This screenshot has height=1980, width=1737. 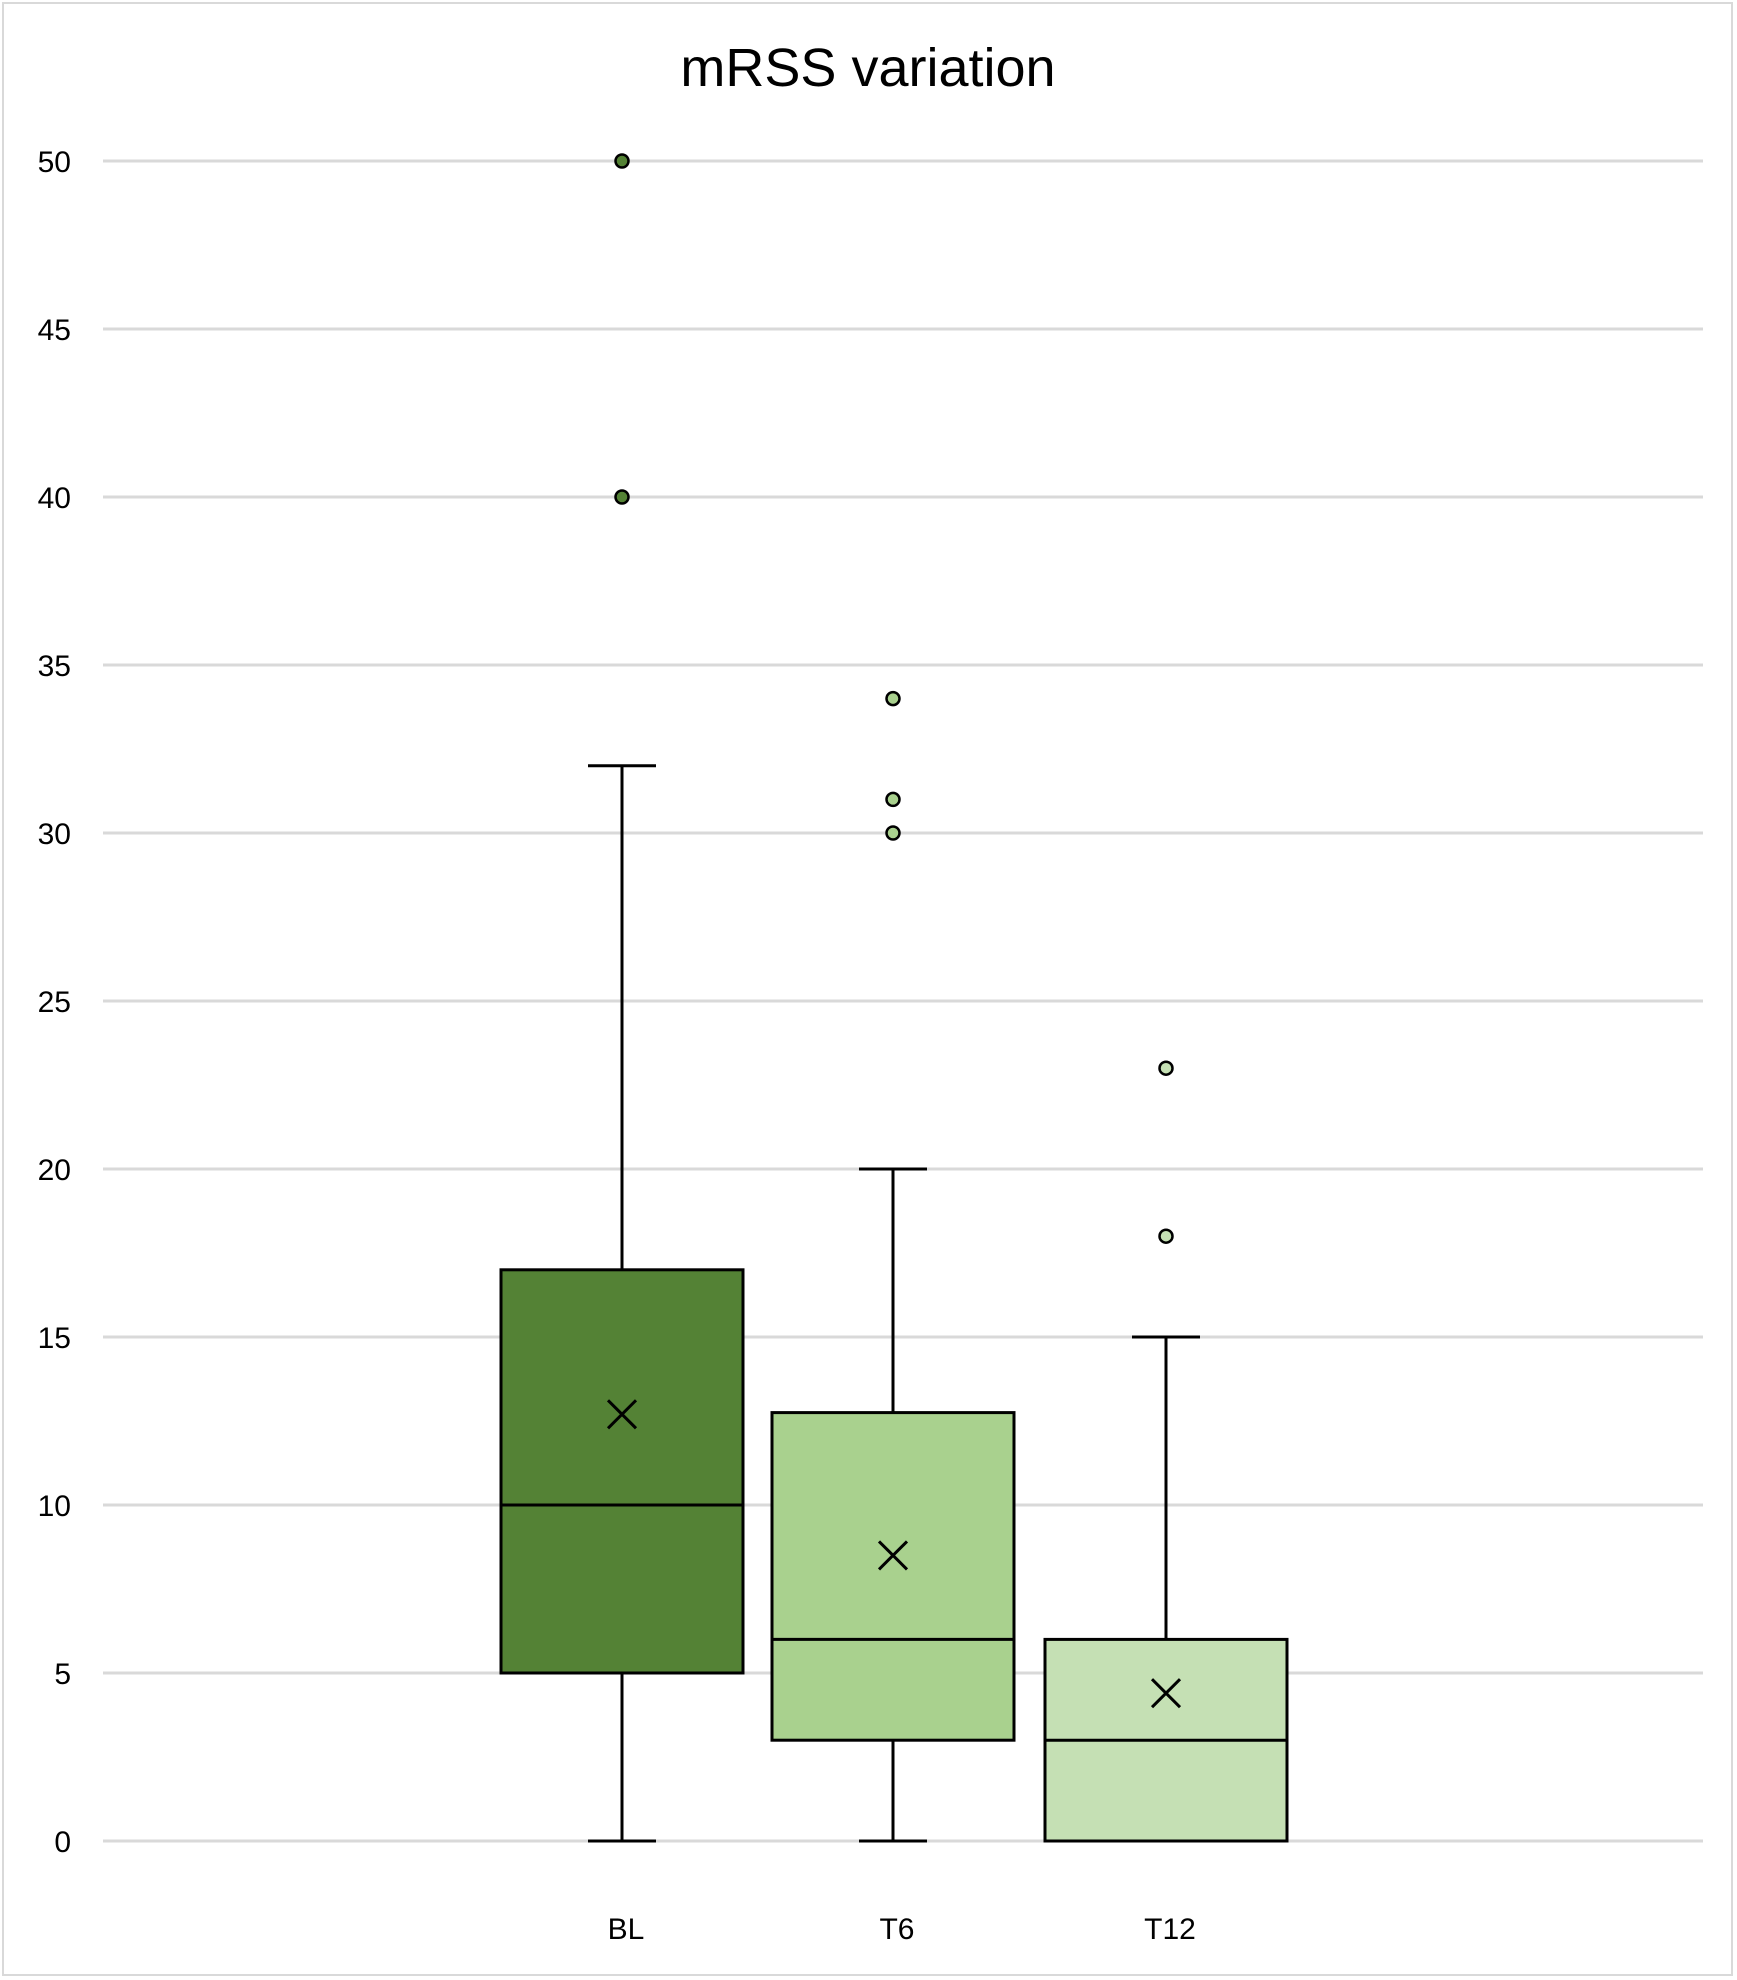 I want to click on y-tick-label-25: 25, so click(x=54, y=1002).